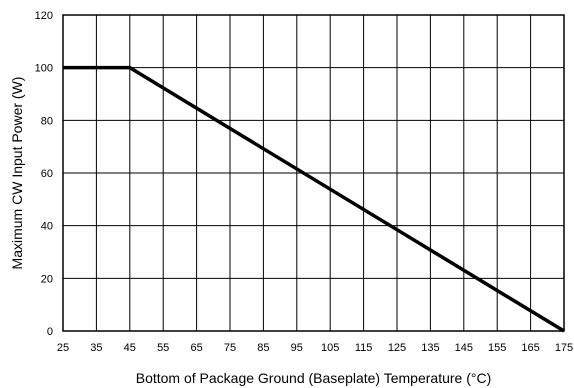  What do you see at coordinates (47, 121) in the screenshot?
I see `y-tick-label: 80` at bounding box center [47, 121].